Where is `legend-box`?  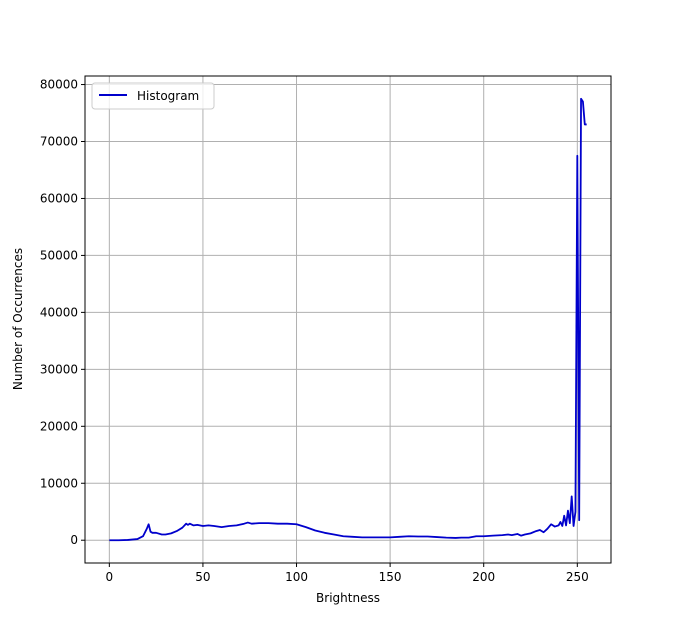 legend-box is located at coordinates (153, 96).